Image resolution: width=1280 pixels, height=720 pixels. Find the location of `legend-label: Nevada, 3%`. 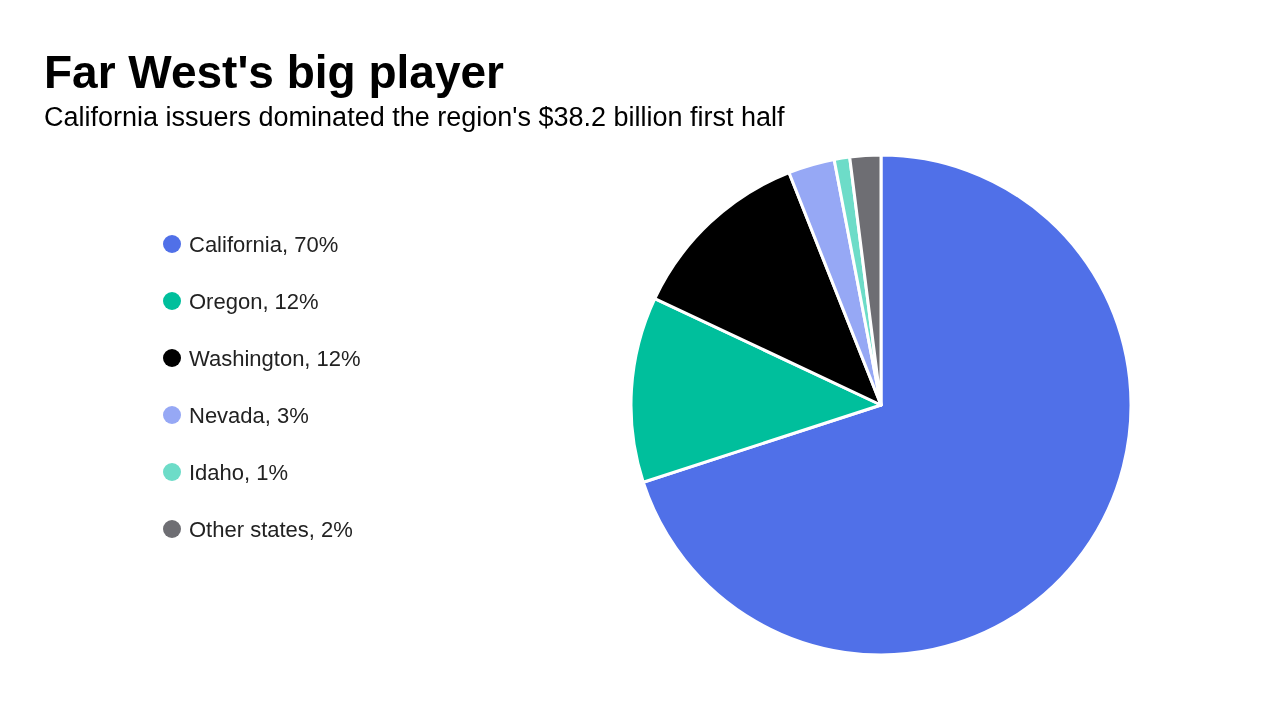

legend-label: Nevada, 3% is located at coordinates (249, 415).